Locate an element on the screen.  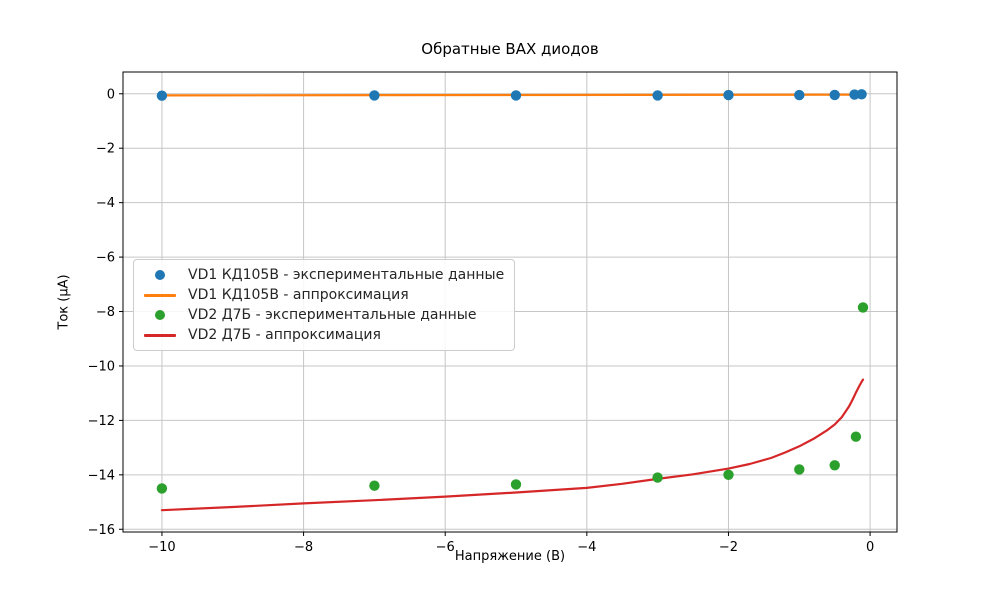
legend-label: VD2 Д7Б - экспериментальные данные is located at coordinates (332, 315).